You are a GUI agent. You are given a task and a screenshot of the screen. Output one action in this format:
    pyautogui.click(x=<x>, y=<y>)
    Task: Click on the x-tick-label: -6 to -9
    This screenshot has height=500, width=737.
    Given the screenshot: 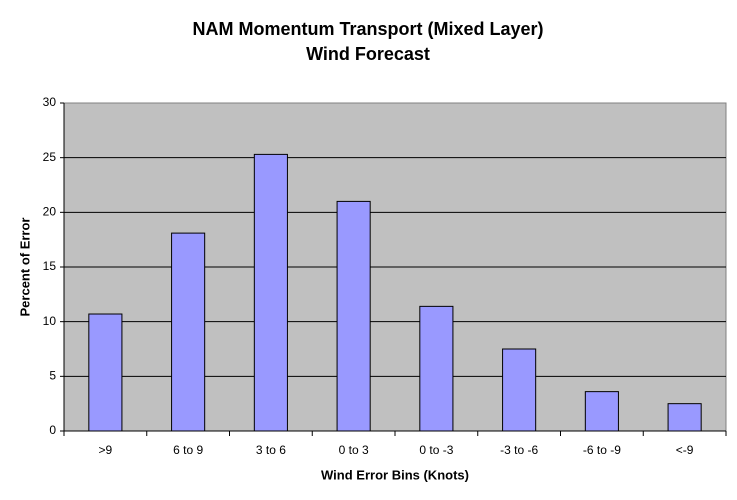 What is the action you would take?
    pyautogui.click(x=602, y=450)
    